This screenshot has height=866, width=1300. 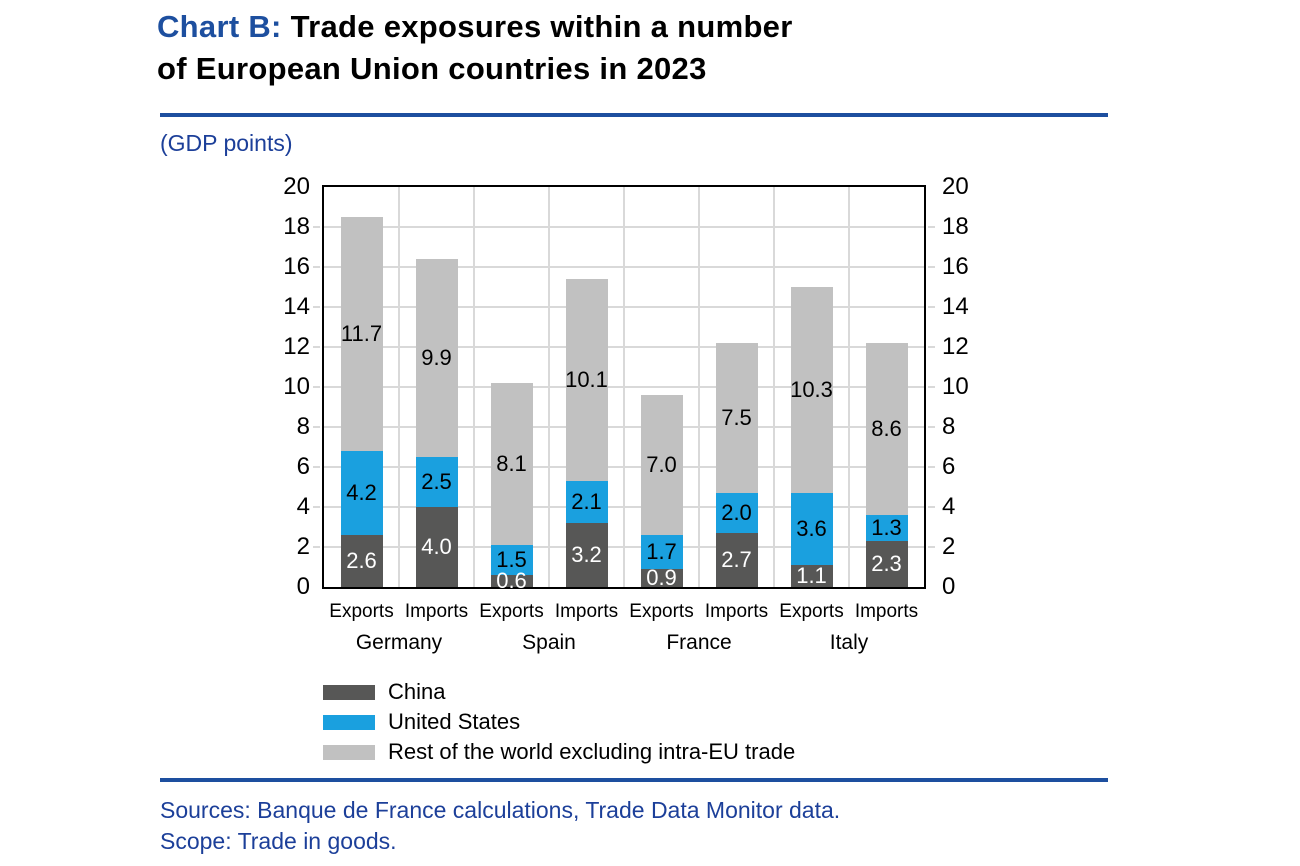 I want to click on legend-swatch-united_states, so click(x=349, y=722).